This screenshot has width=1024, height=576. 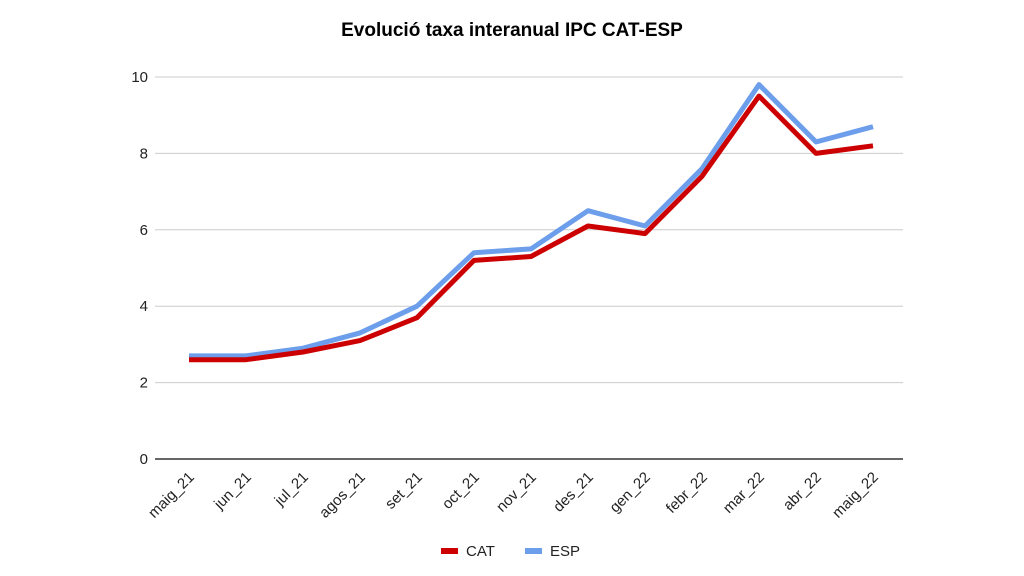 I want to click on x-tick-label-gen_22: gen_22, so click(x=629, y=492).